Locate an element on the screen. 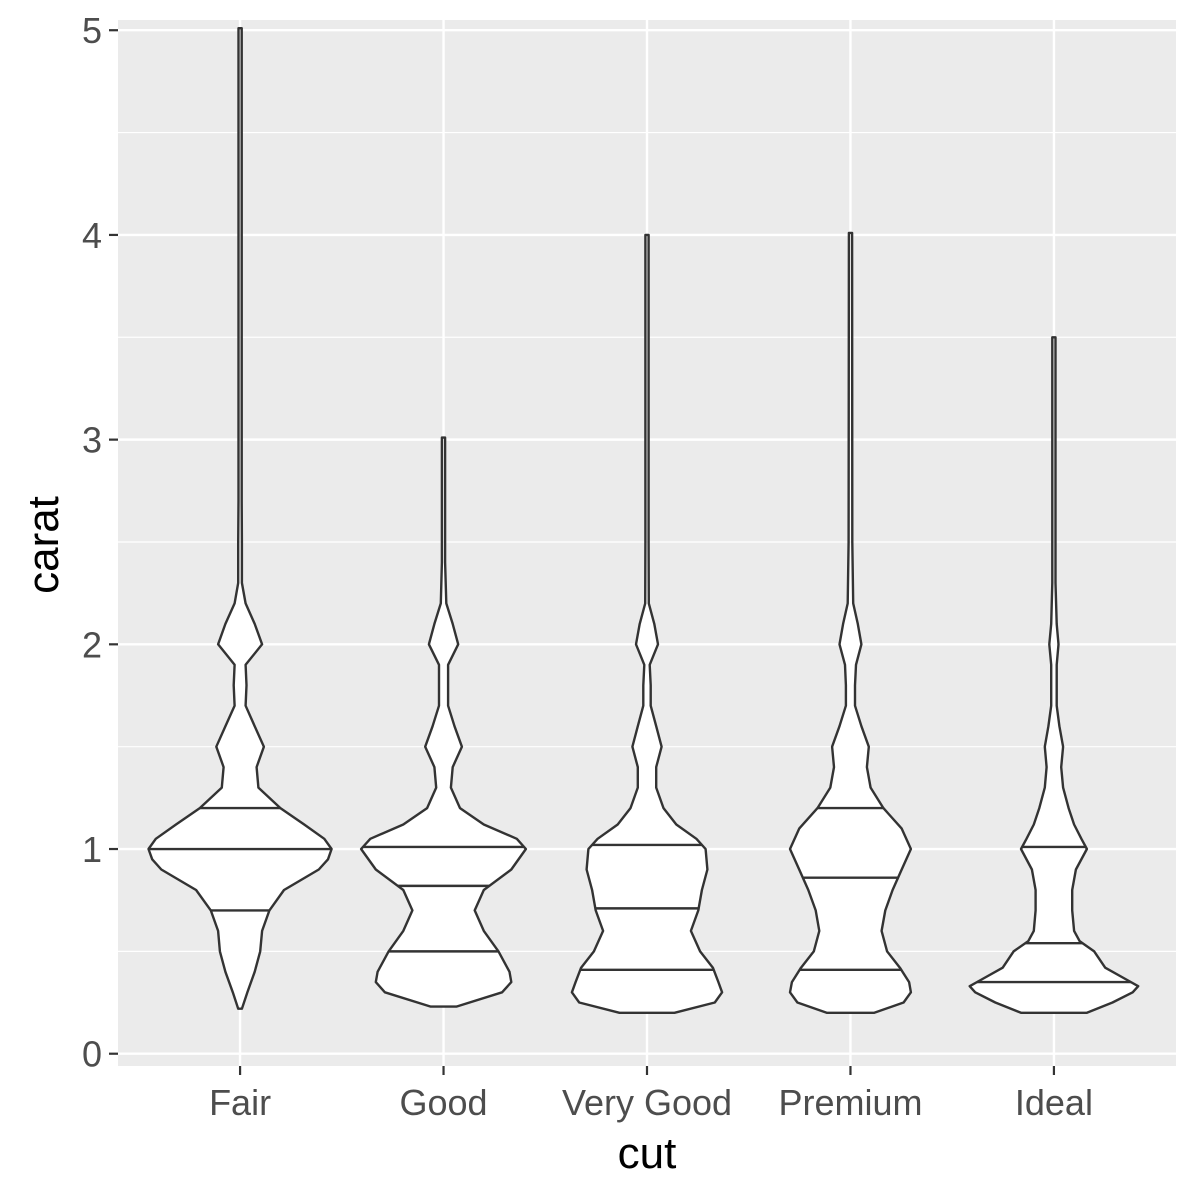 This screenshot has height=1200, width=1200. x-tick-label: Good is located at coordinates (443, 1102).